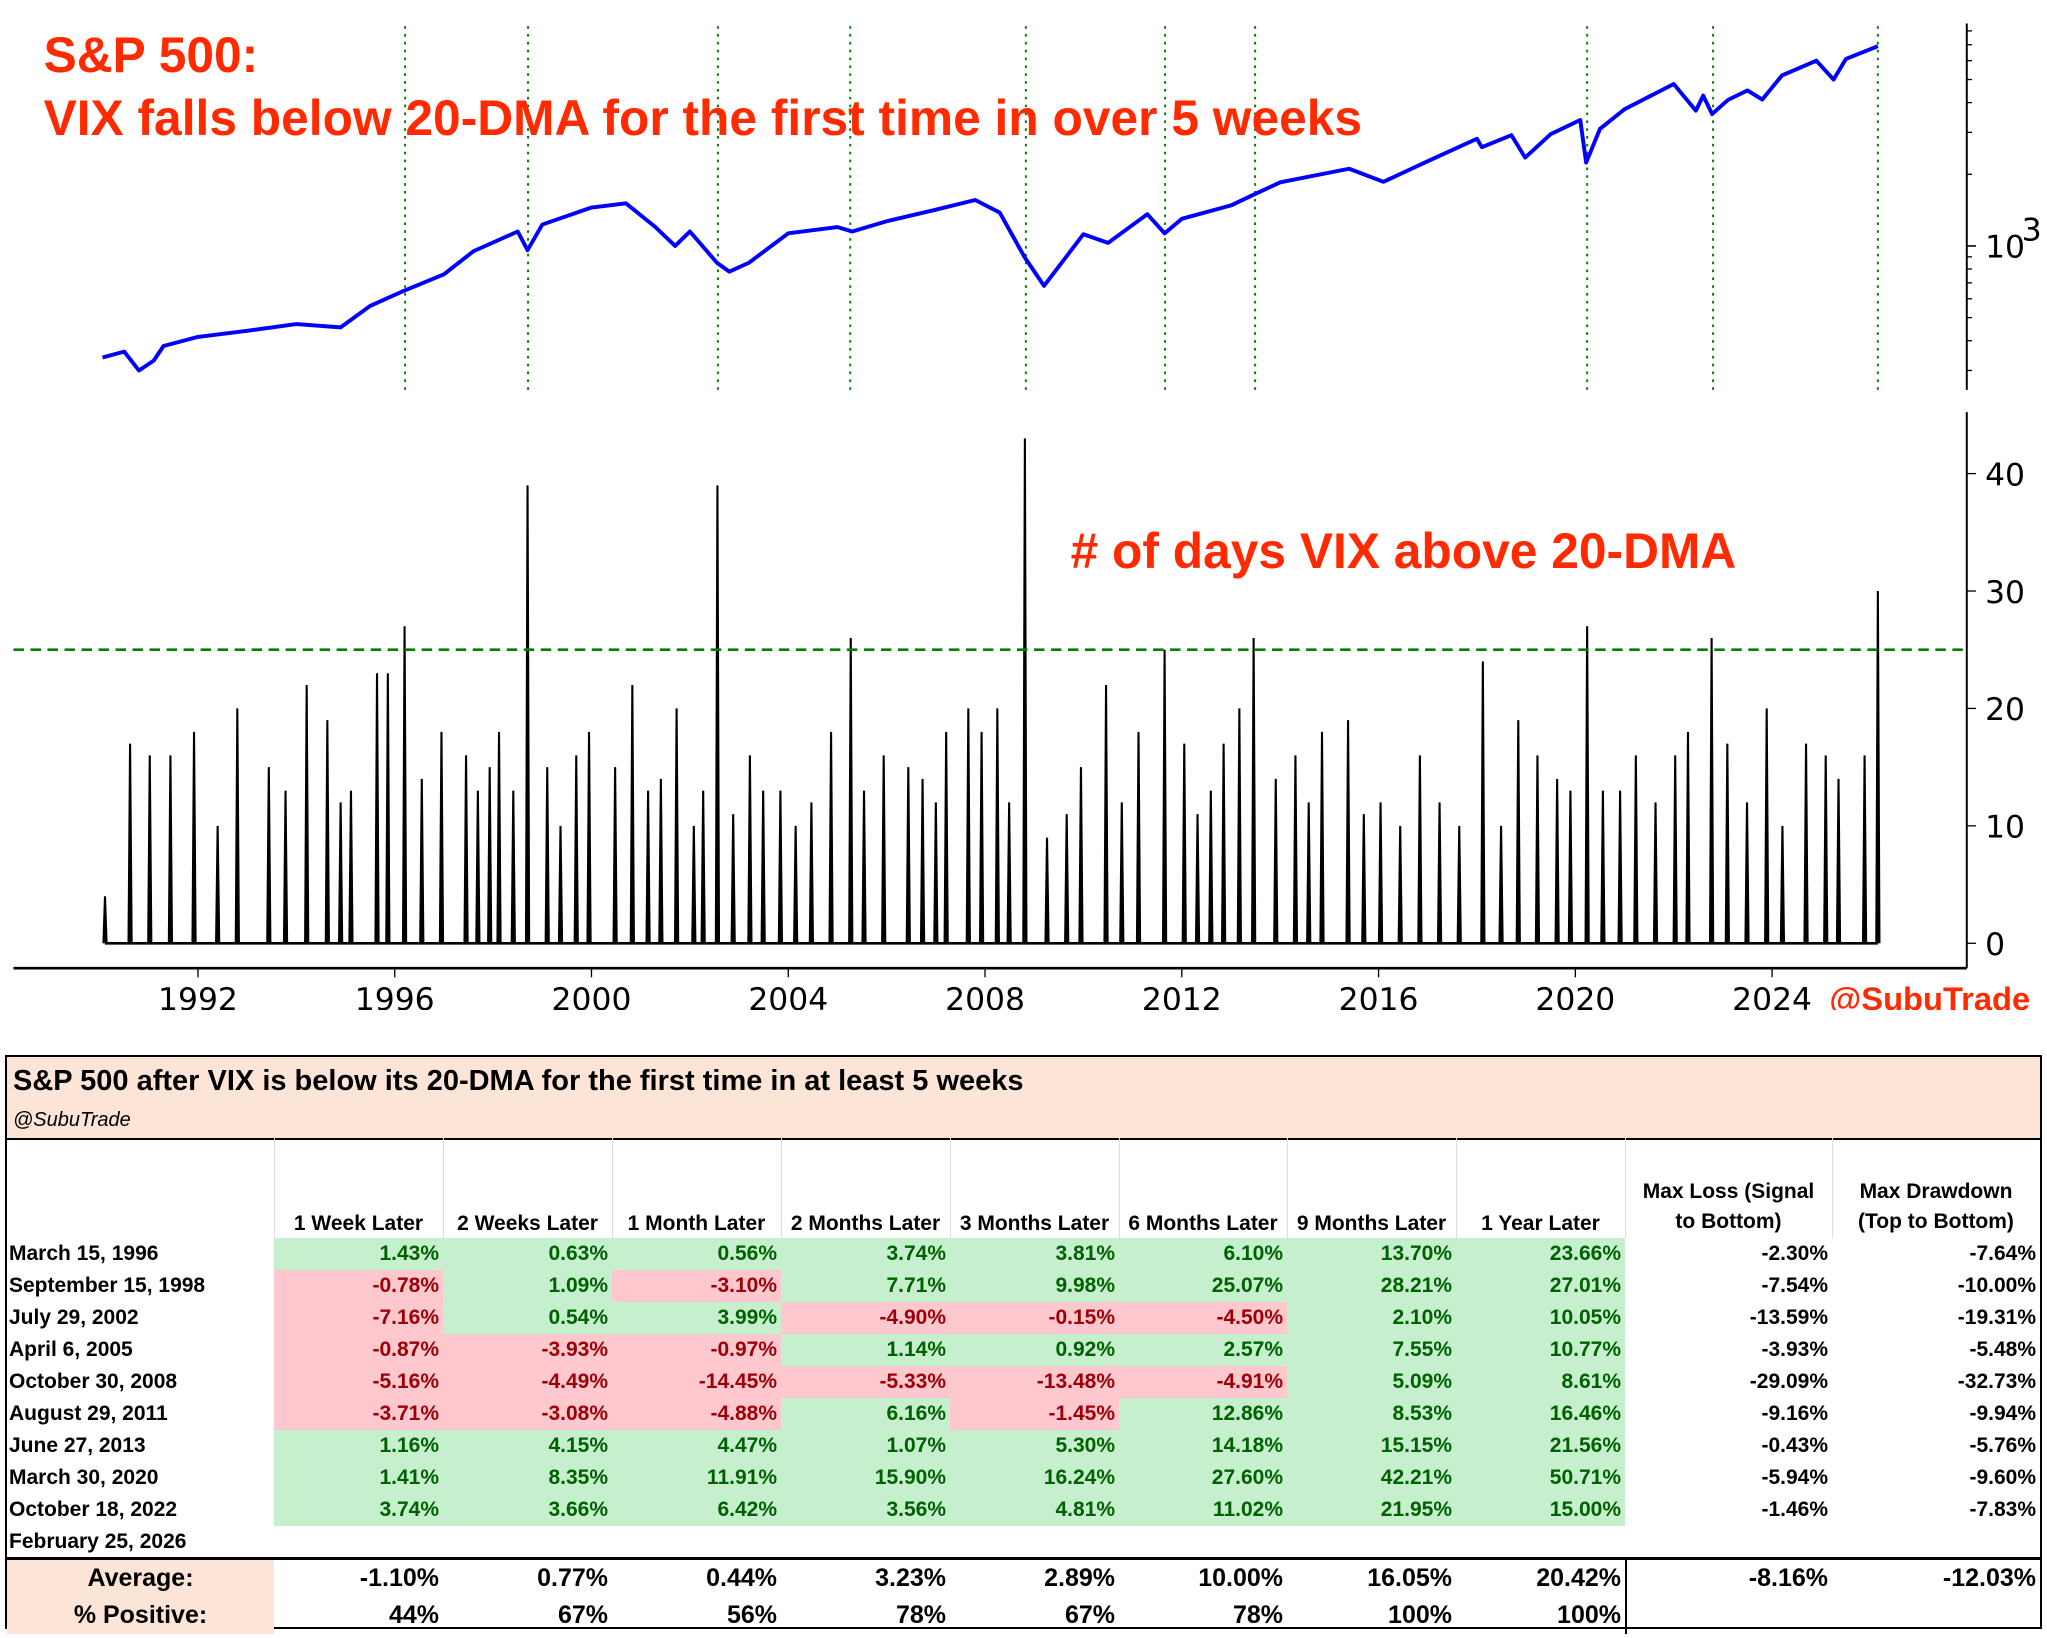 Image resolution: width=2047 pixels, height=1638 pixels. I want to click on return-cell: 23.66%, so click(1540, 1254).